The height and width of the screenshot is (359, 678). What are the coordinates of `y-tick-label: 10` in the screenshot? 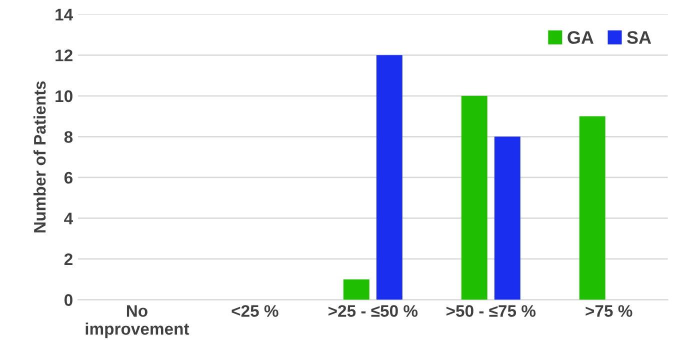 It's located at (64, 96).